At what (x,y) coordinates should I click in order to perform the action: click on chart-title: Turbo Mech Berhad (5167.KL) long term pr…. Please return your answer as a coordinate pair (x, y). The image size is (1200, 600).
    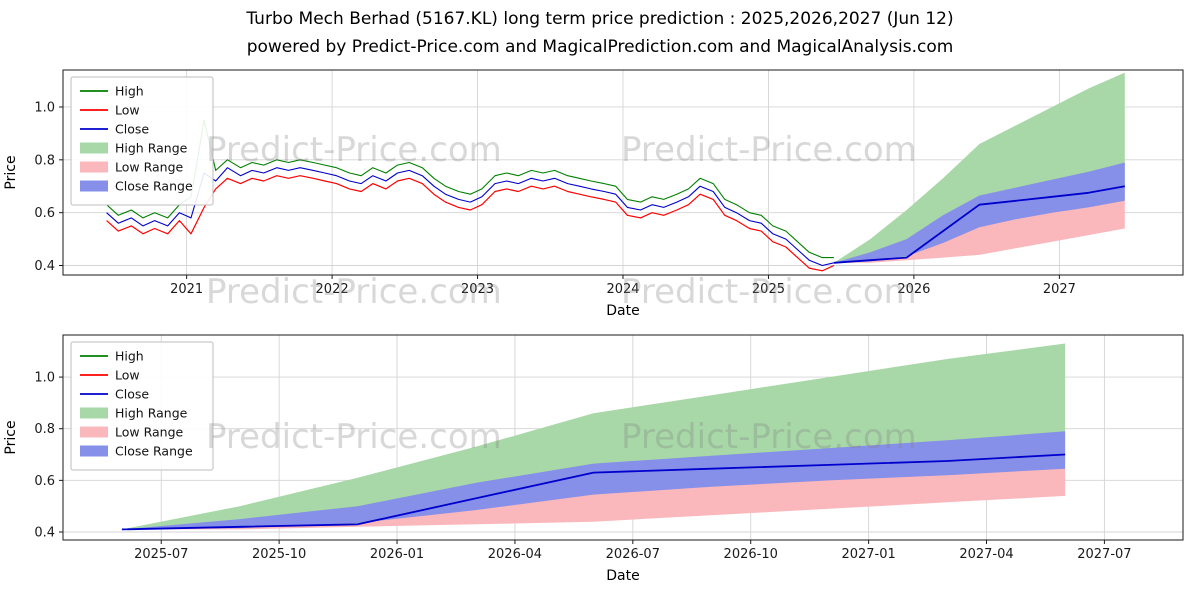
    Looking at the image, I should click on (600, 19).